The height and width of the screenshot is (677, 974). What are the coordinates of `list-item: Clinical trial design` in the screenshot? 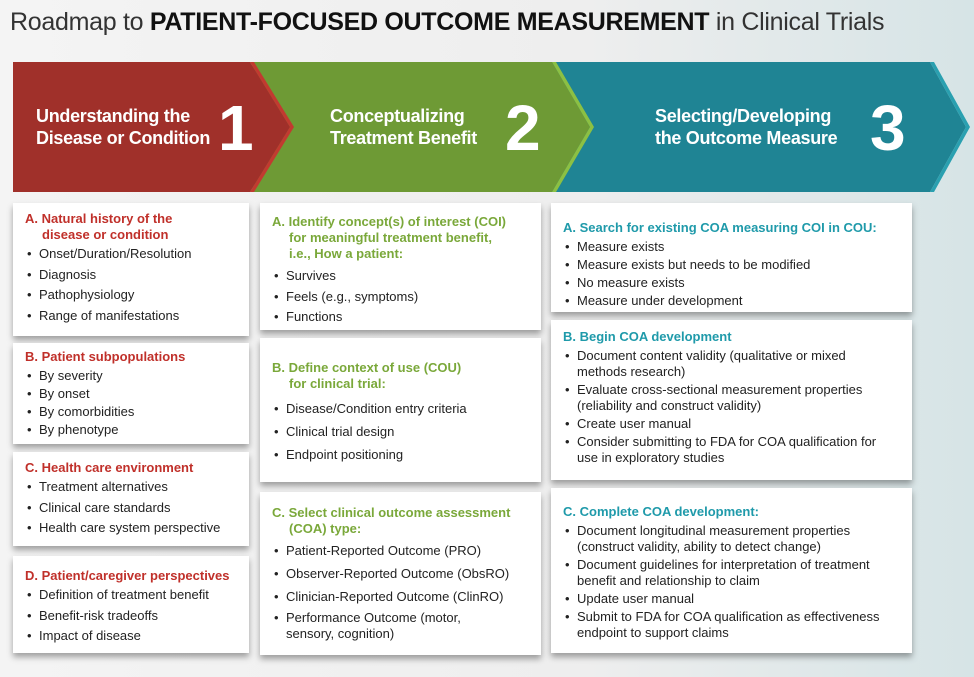 It's located at (401, 432).